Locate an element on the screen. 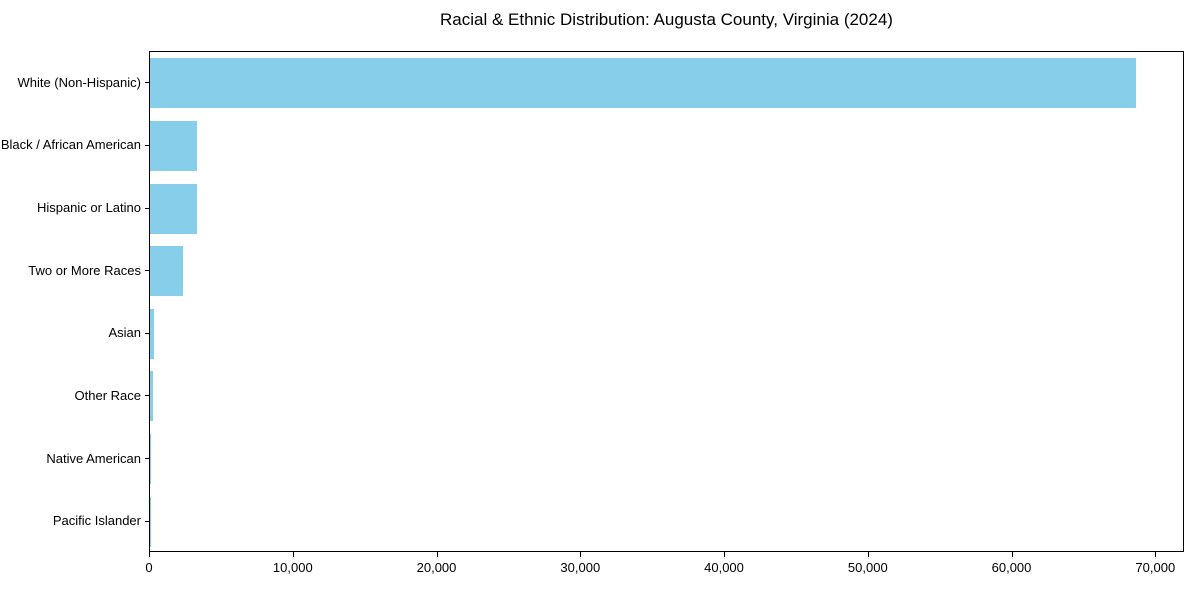 The width and height of the screenshot is (1200, 600). y-axis-label: Pacific Islander is located at coordinates (96, 521).